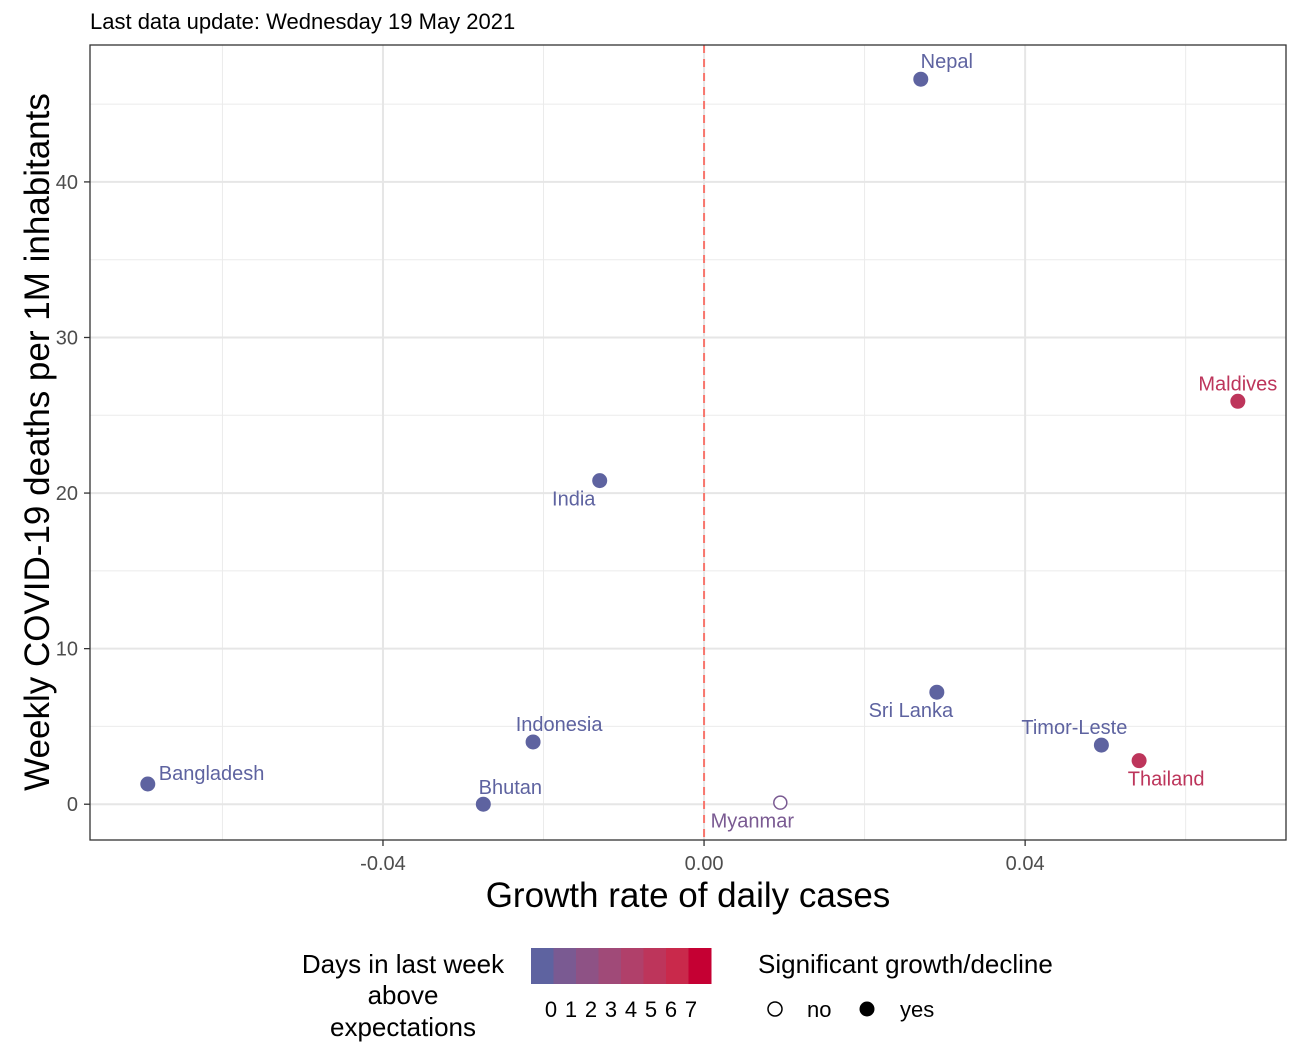 The height and width of the screenshot is (1062, 1299). Describe the element at coordinates (212, 774) in the screenshot. I see `data-point-label-bangladesh: Bangladesh` at that location.